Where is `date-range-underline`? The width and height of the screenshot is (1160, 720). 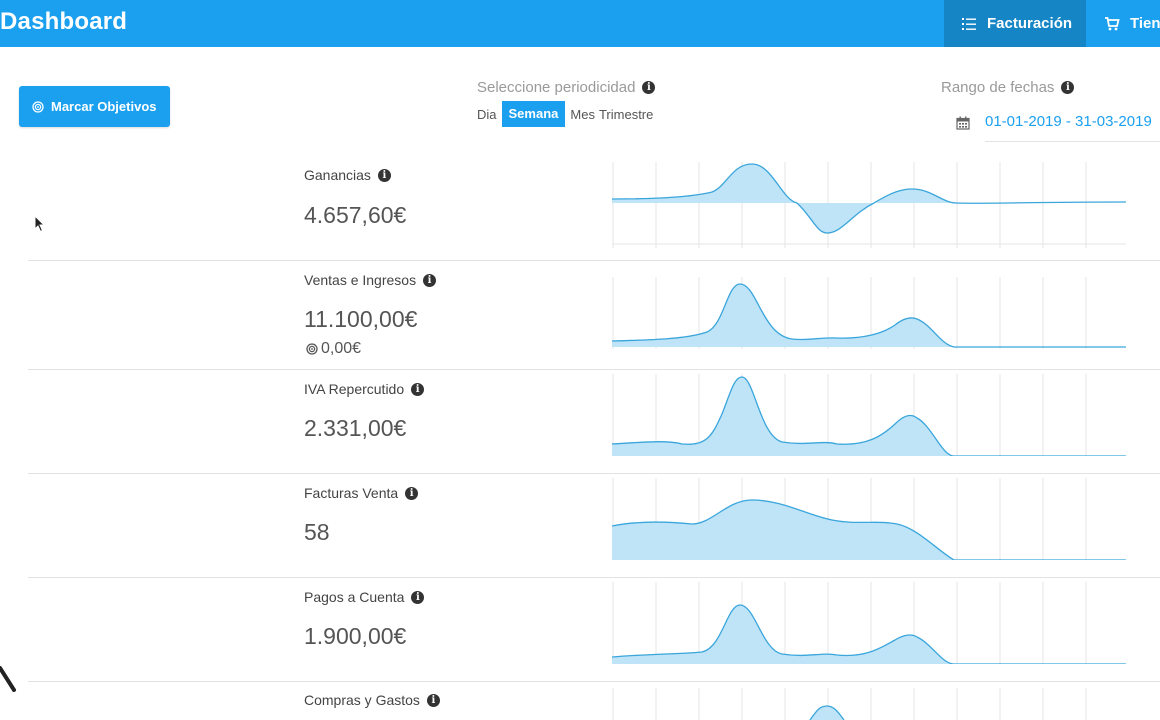 date-range-underline is located at coordinates (1072, 141).